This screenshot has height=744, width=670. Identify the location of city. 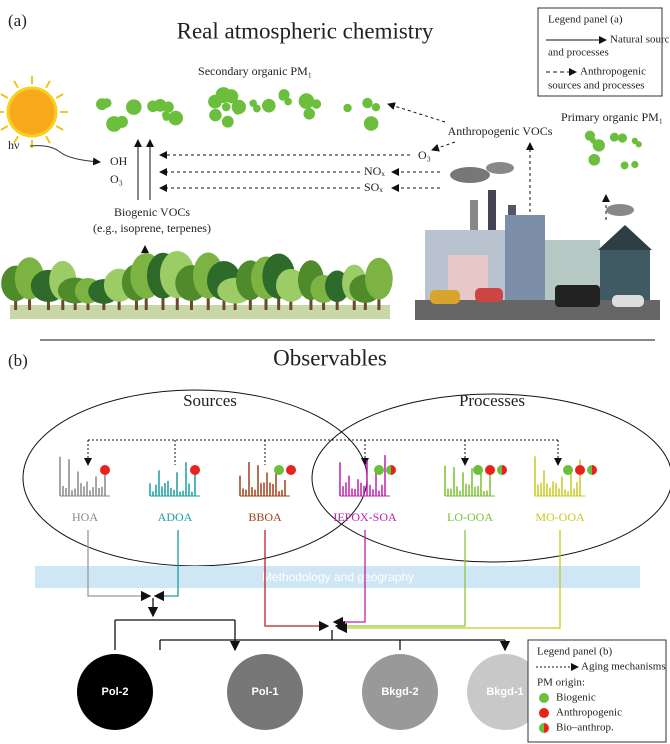
(537, 241).